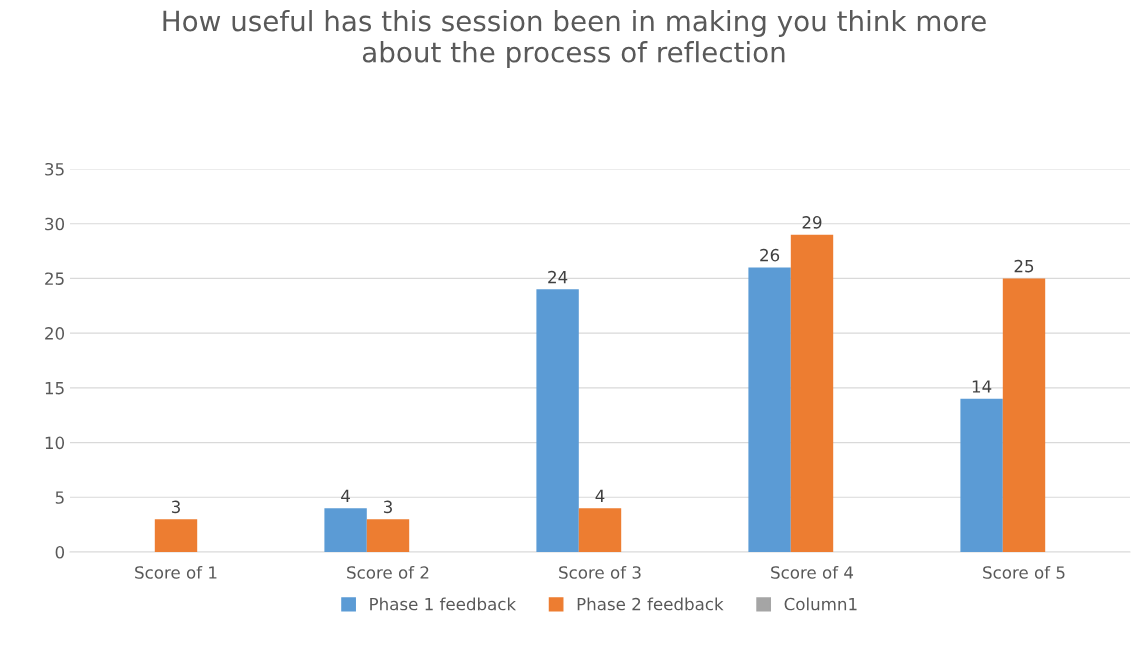 This screenshot has height=667, width=1148. I want to click on x-tick-label: Score of 4, so click(812, 572).